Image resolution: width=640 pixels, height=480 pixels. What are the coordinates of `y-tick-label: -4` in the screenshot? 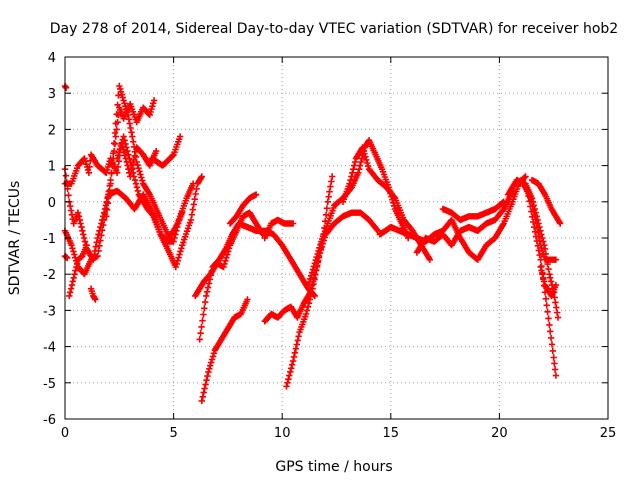 It's located at (49, 348).